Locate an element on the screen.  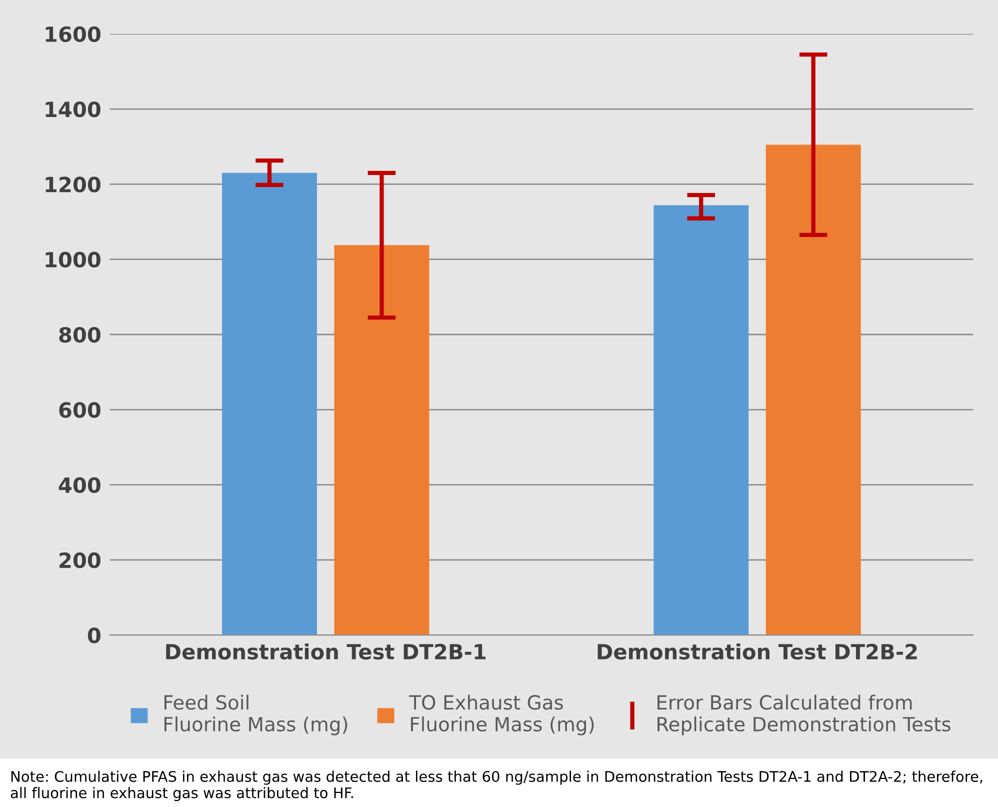
y-tick-label: 1400 is located at coordinates (73, 110).